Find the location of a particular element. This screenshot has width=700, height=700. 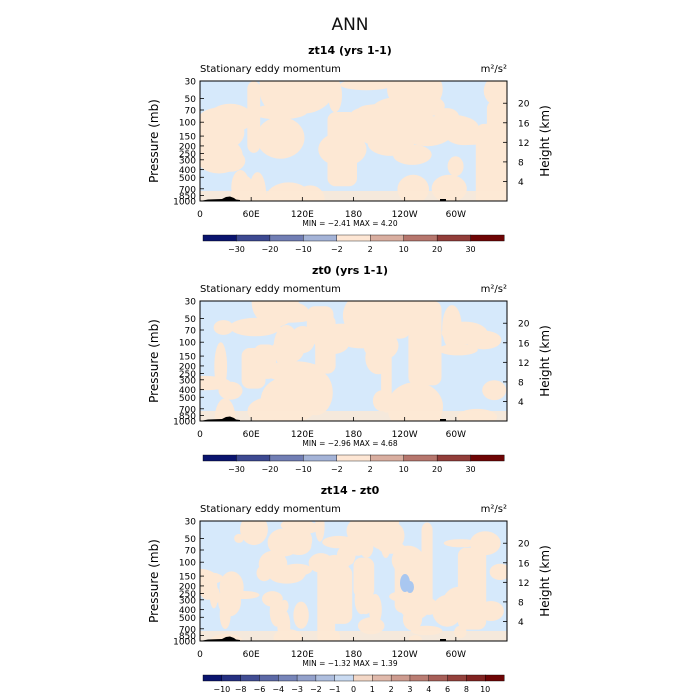

colorbar-label: 0 is located at coordinates (353, 689).